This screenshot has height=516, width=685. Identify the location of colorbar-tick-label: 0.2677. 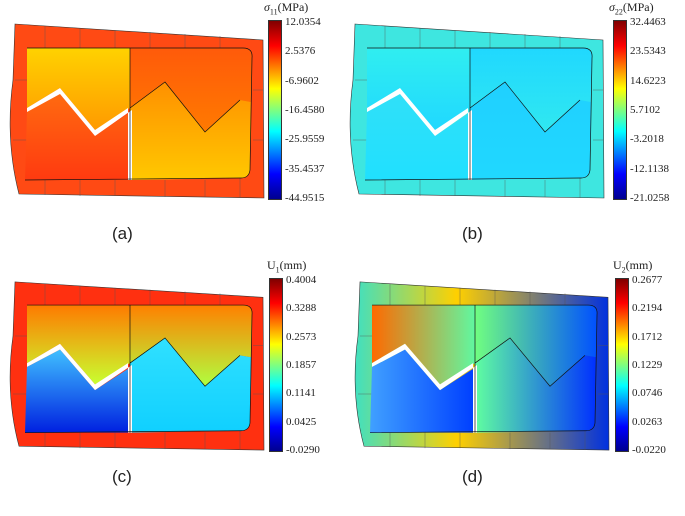
(647, 280).